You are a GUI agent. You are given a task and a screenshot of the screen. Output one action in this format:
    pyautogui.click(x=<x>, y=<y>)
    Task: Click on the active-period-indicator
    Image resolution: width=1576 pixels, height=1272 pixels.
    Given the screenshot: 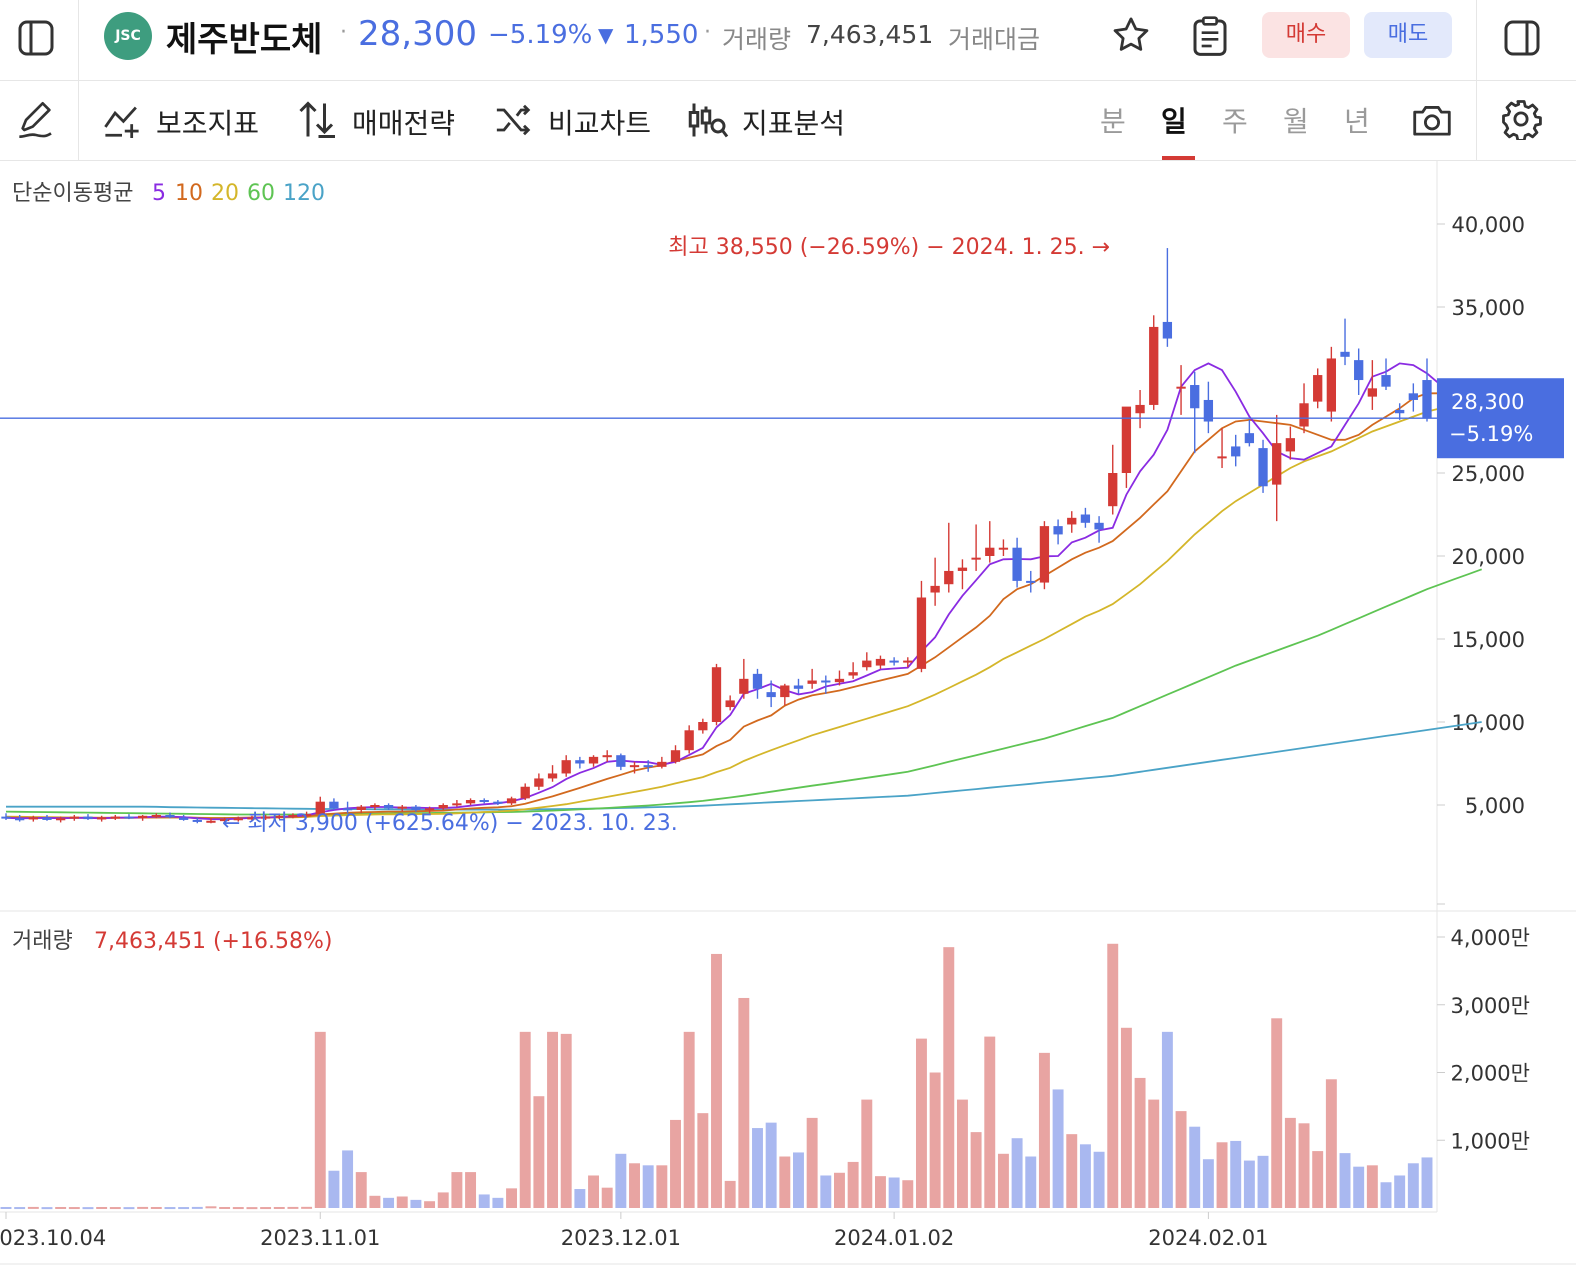 What is the action you would take?
    pyautogui.click(x=1178, y=158)
    